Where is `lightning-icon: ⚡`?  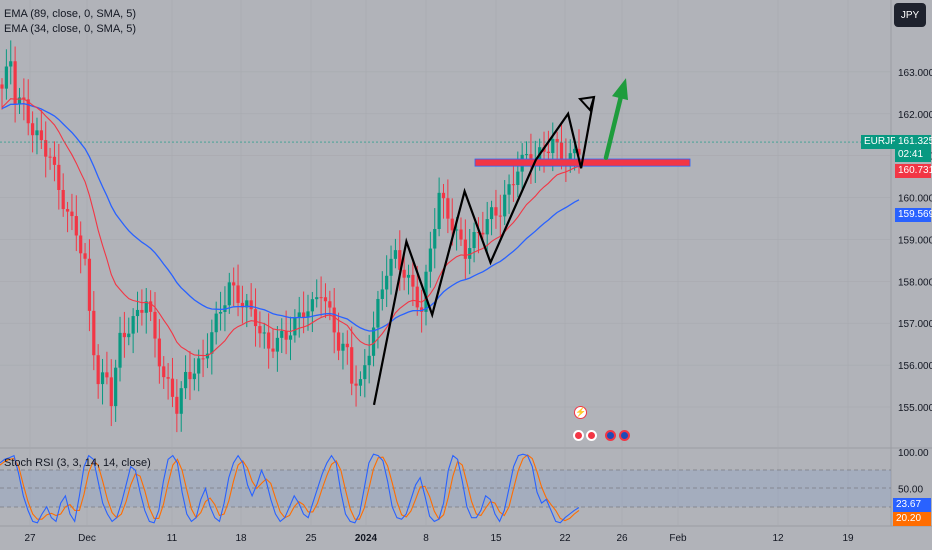 lightning-icon: ⚡ is located at coordinates (580, 412).